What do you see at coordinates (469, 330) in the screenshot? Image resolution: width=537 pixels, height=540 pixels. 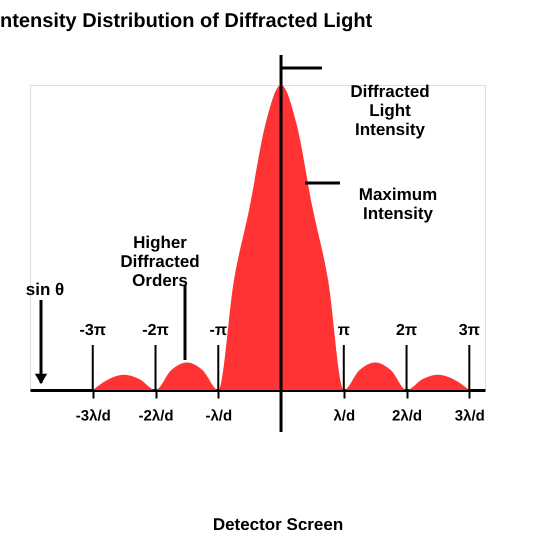 I see `annotation: 3π` at bounding box center [469, 330].